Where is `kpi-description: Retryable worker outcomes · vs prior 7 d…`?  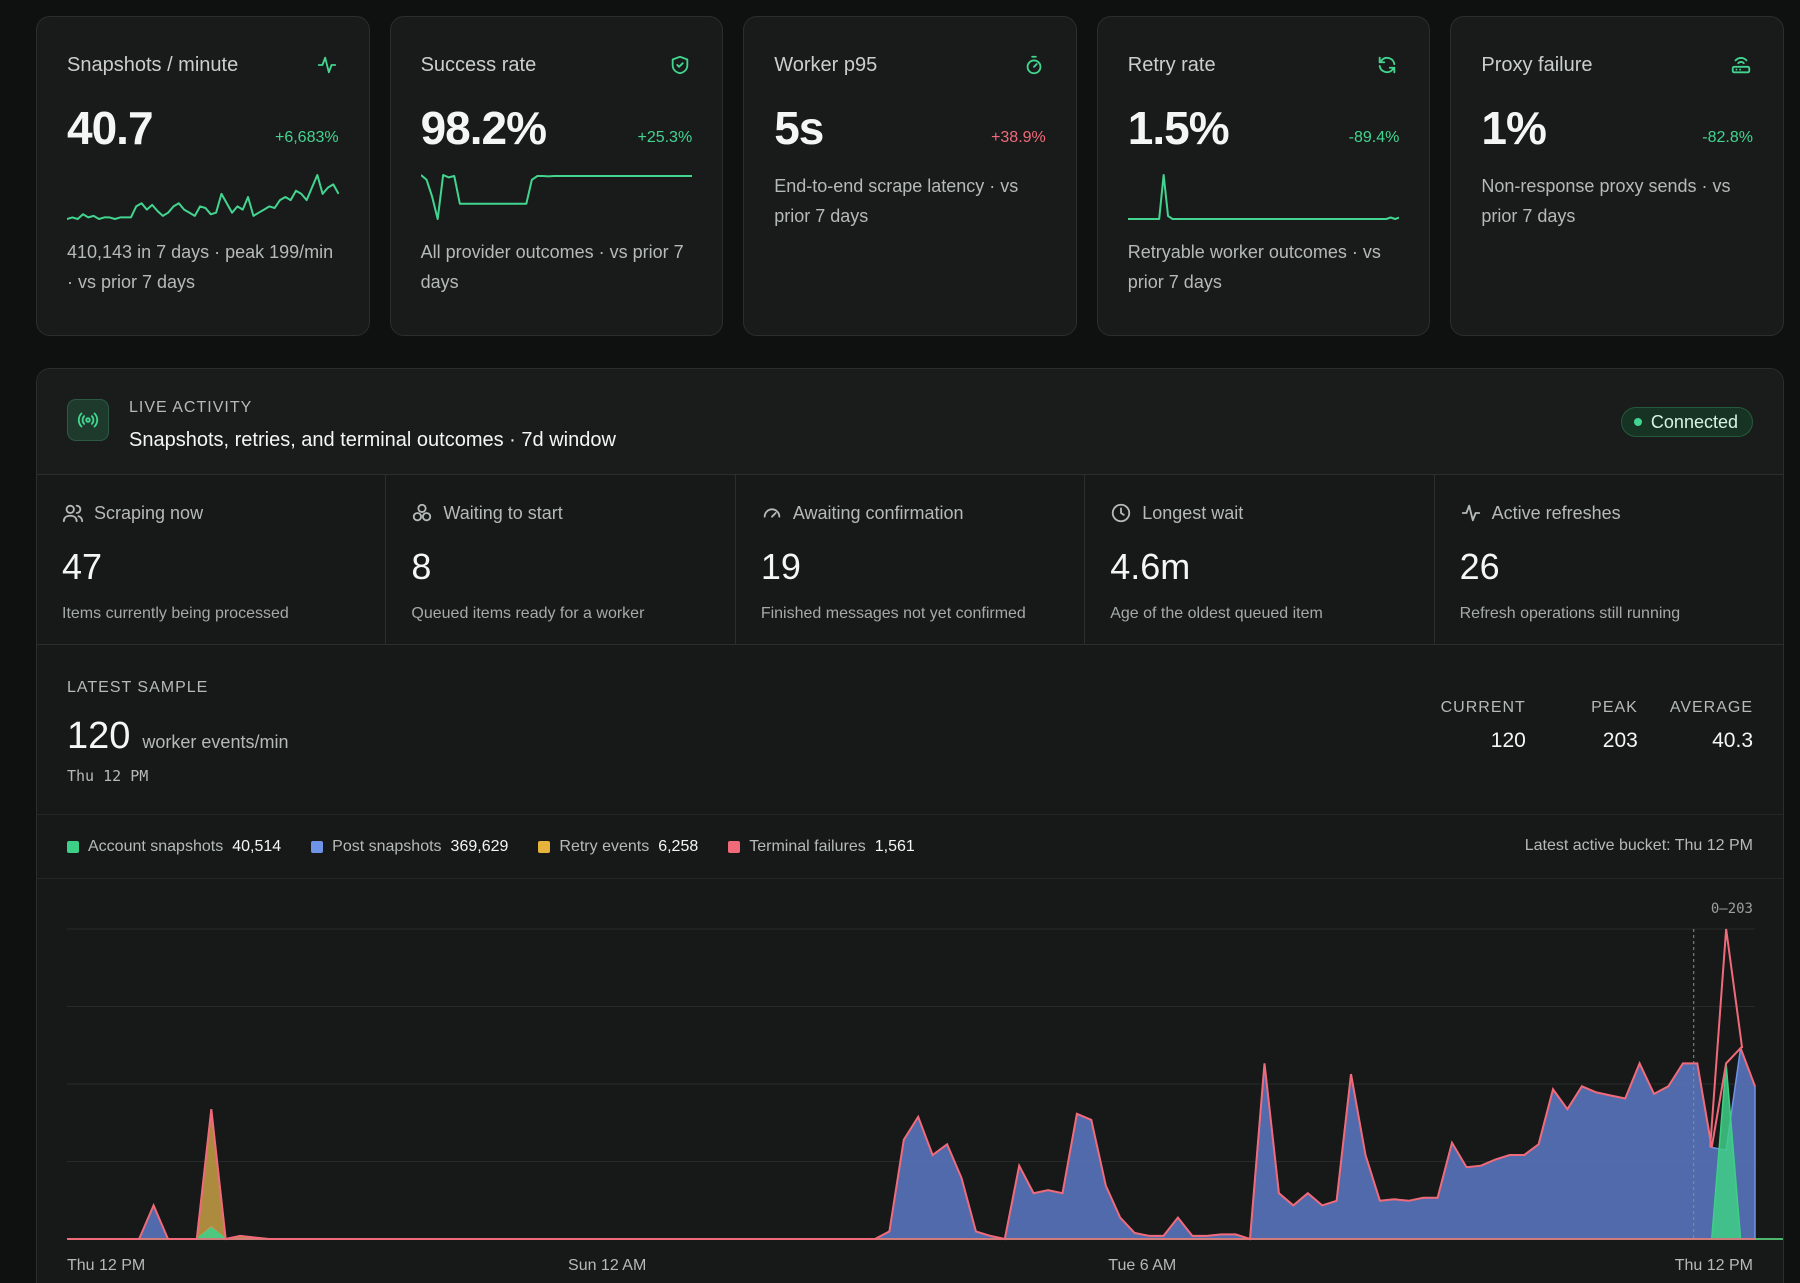 kpi-description: Retryable worker outcomes · vs prior 7 d… is located at coordinates (1254, 267).